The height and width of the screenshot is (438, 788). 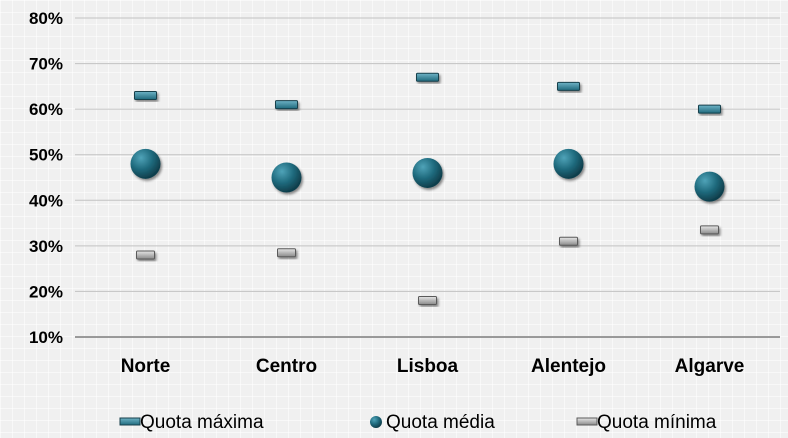 I want to click on y-tick-label: 20%, so click(x=46, y=291).